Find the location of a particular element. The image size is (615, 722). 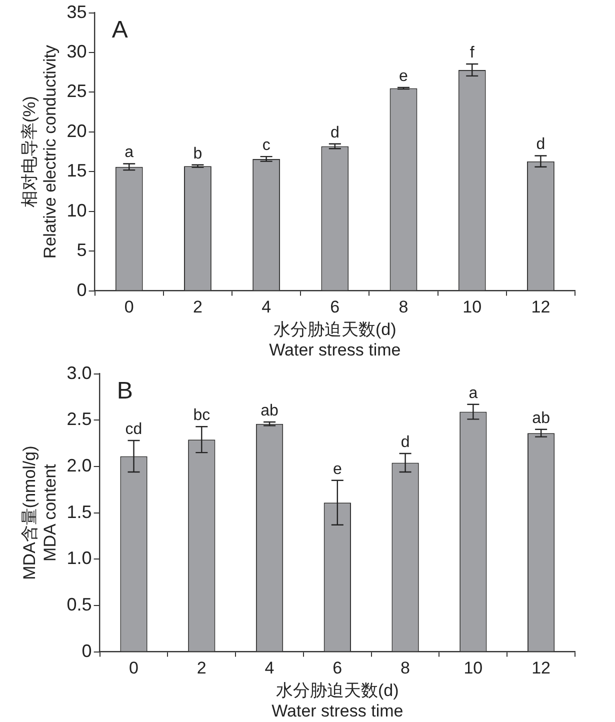

annotation: bc is located at coordinates (201, 415).